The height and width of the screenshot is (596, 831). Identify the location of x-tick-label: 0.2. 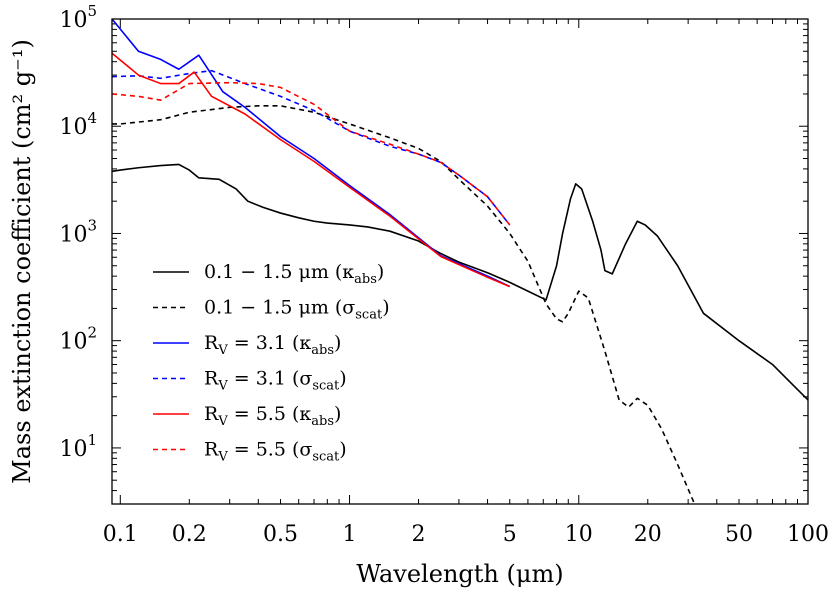
(189, 534).